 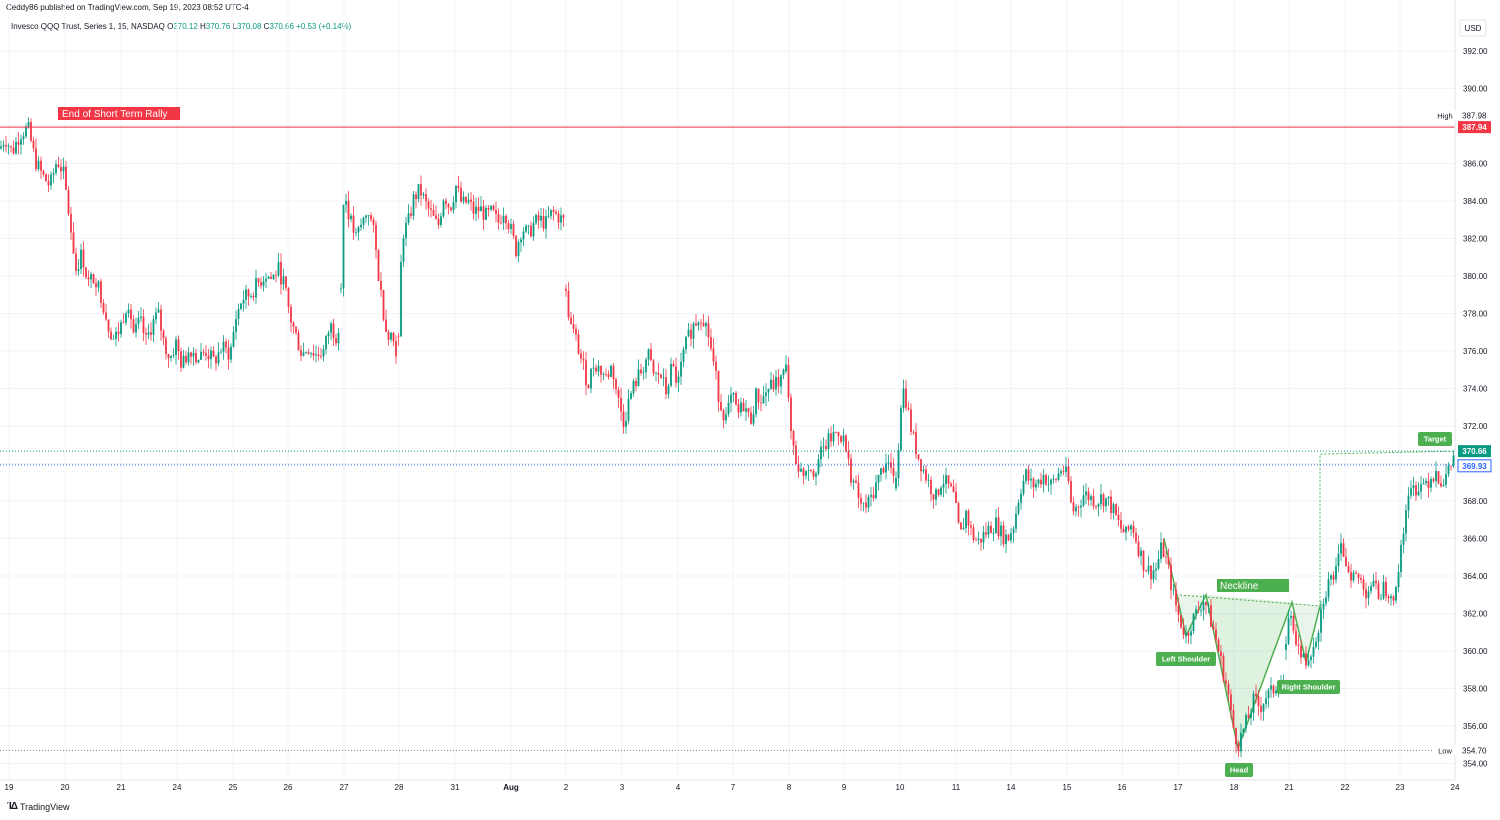 I want to click on y-tick-label: 382.00, so click(x=1475, y=239).